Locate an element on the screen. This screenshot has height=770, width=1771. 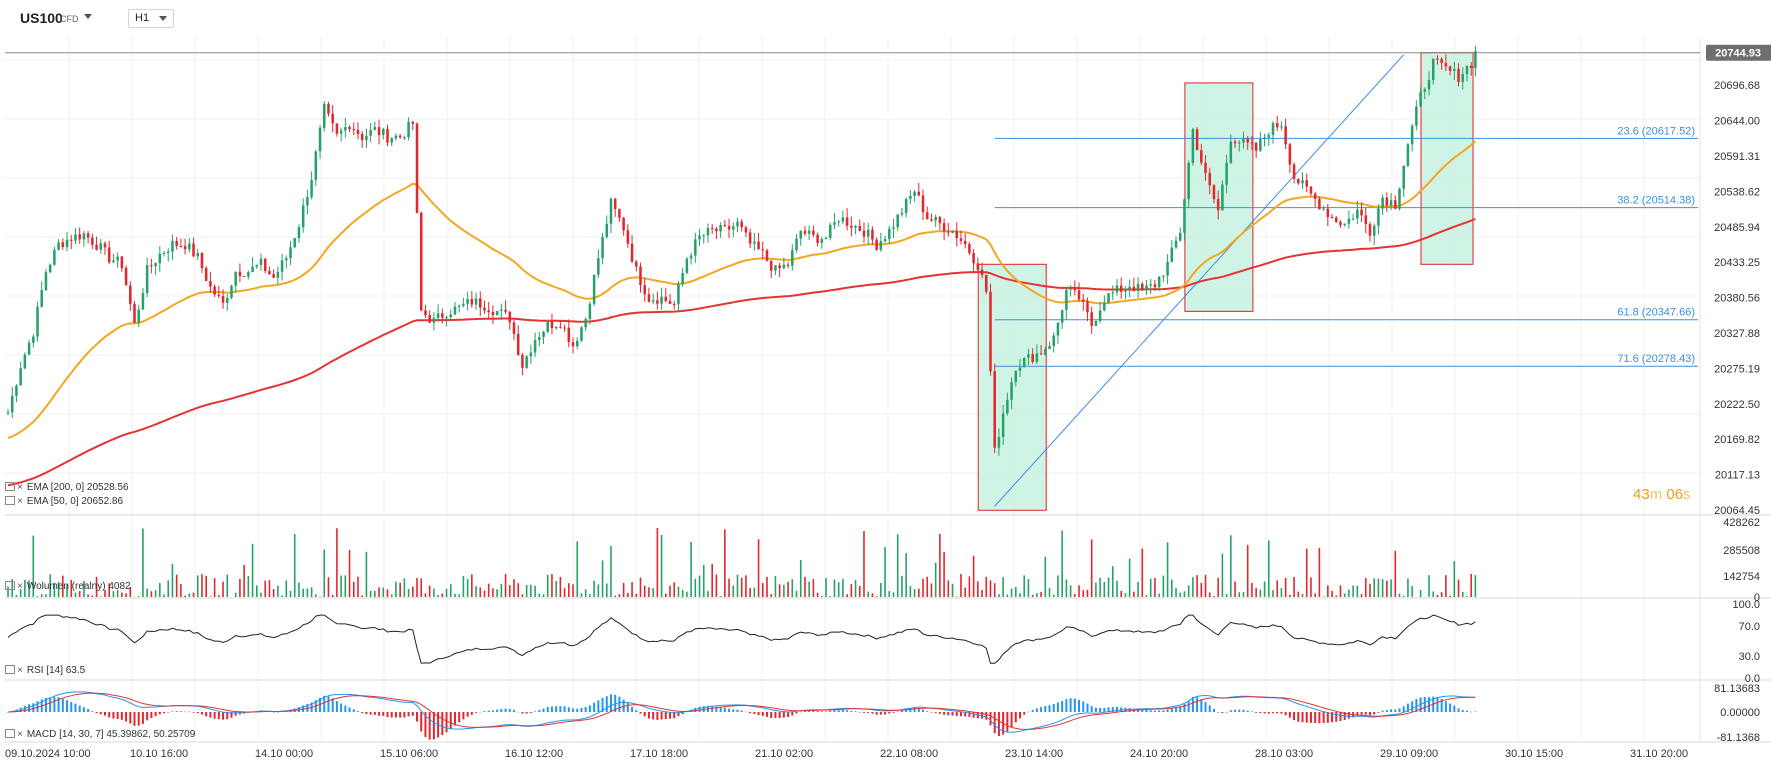
symbol-dropdown-chevron-icon is located at coordinates (88, 16).